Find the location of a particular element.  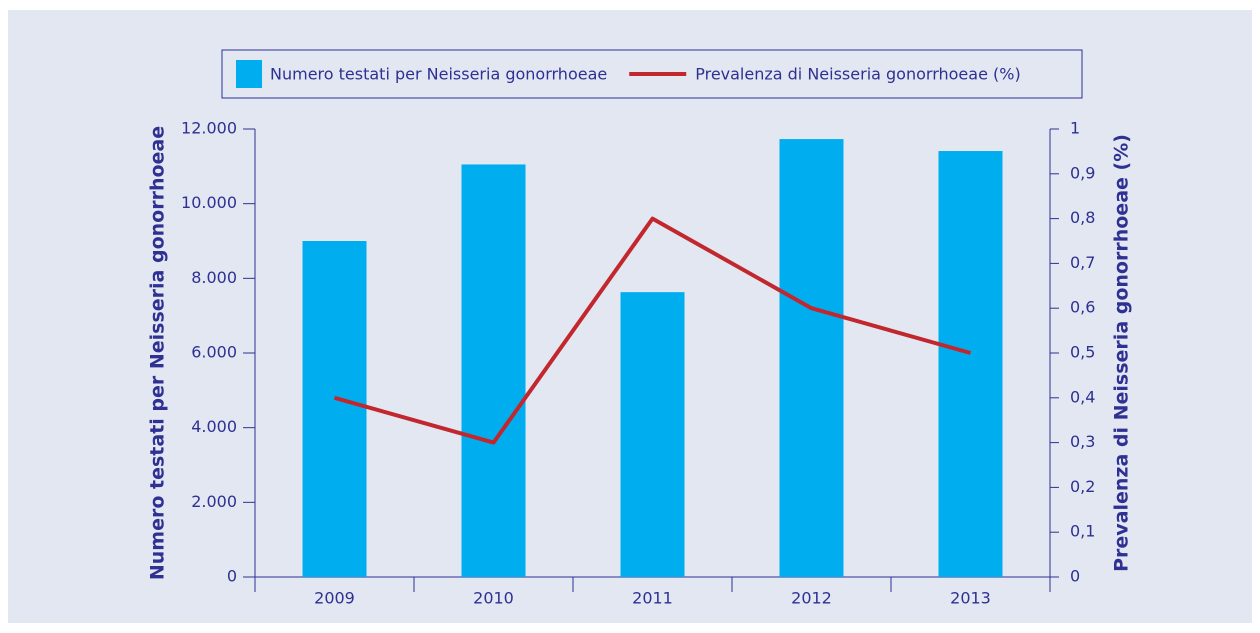

y-tick-label: 0 is located at coordinates (232, 576).